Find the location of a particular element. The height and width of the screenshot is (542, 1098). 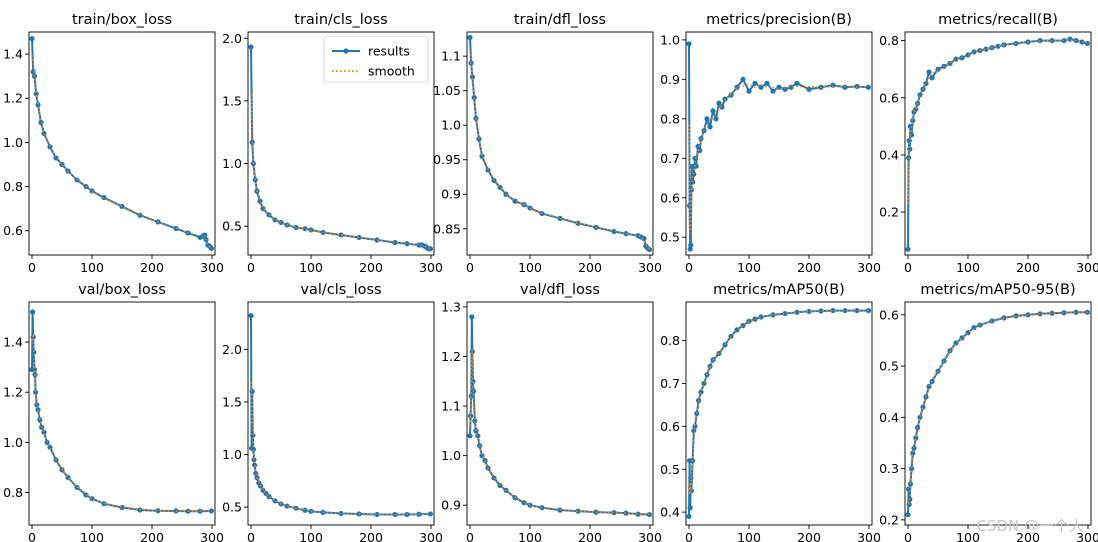

y-tick-label: 0.85 is located at coordinates (447, 228).